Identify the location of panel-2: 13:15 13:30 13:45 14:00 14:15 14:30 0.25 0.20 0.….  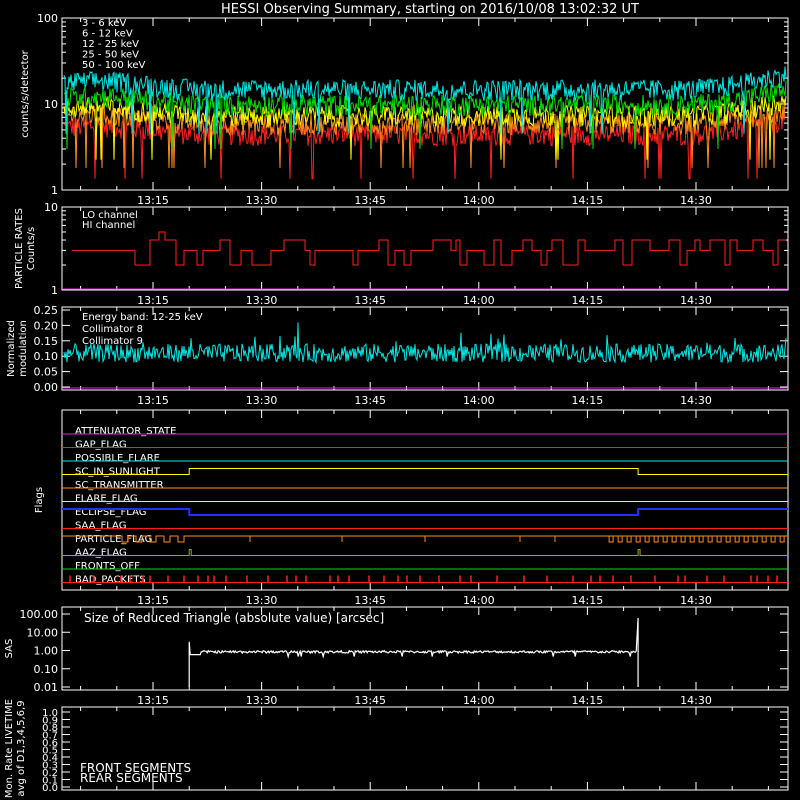
(411, 355).